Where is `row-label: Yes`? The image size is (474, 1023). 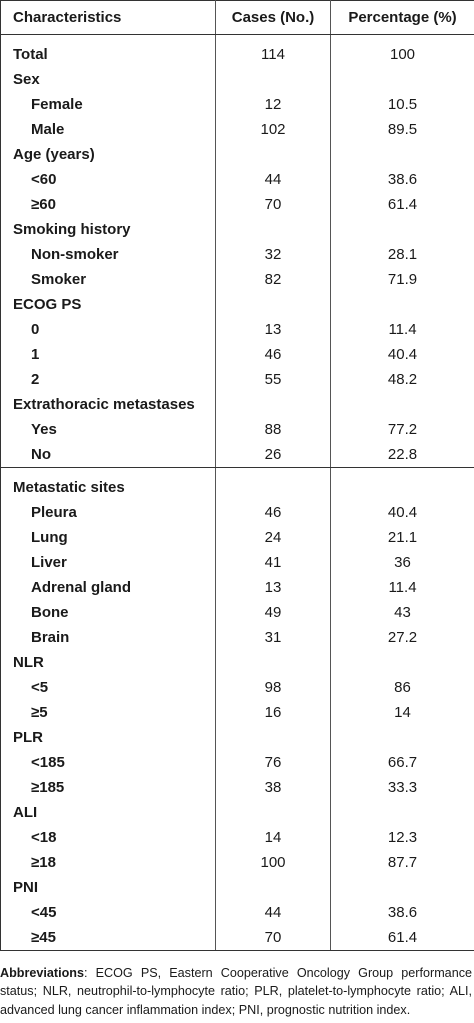
row-label: Yes is located at coordinates (108, 429).